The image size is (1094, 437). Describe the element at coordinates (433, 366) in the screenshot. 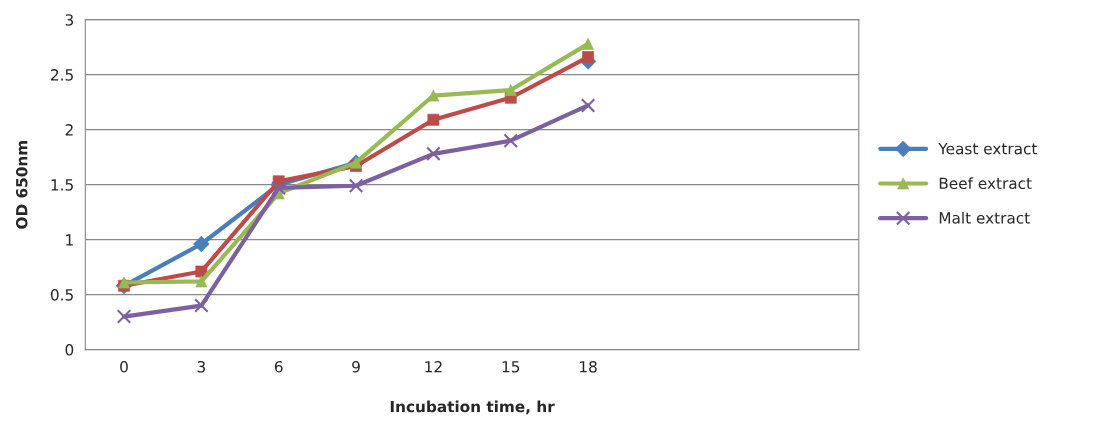

I see `x-tick-label: 12` at that location.